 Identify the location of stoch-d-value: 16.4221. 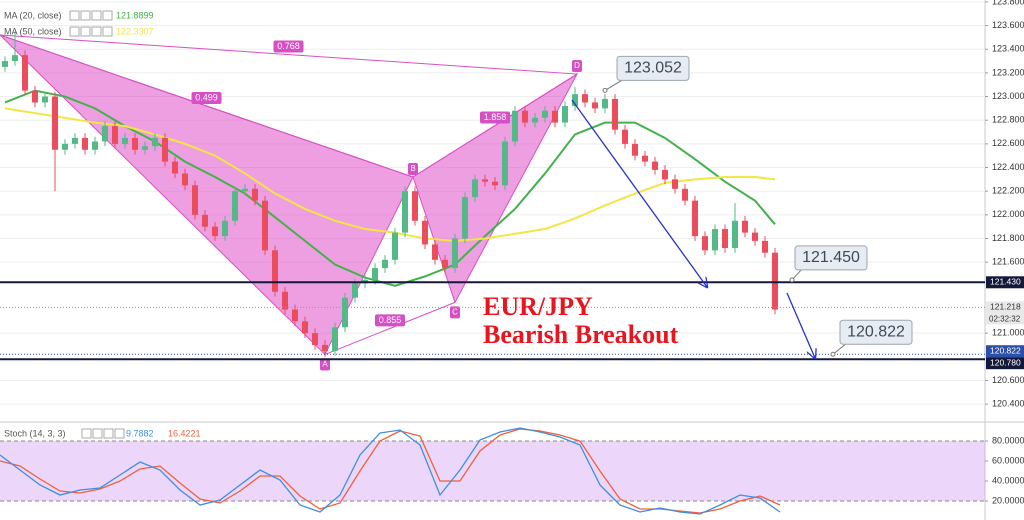
(184, 433).